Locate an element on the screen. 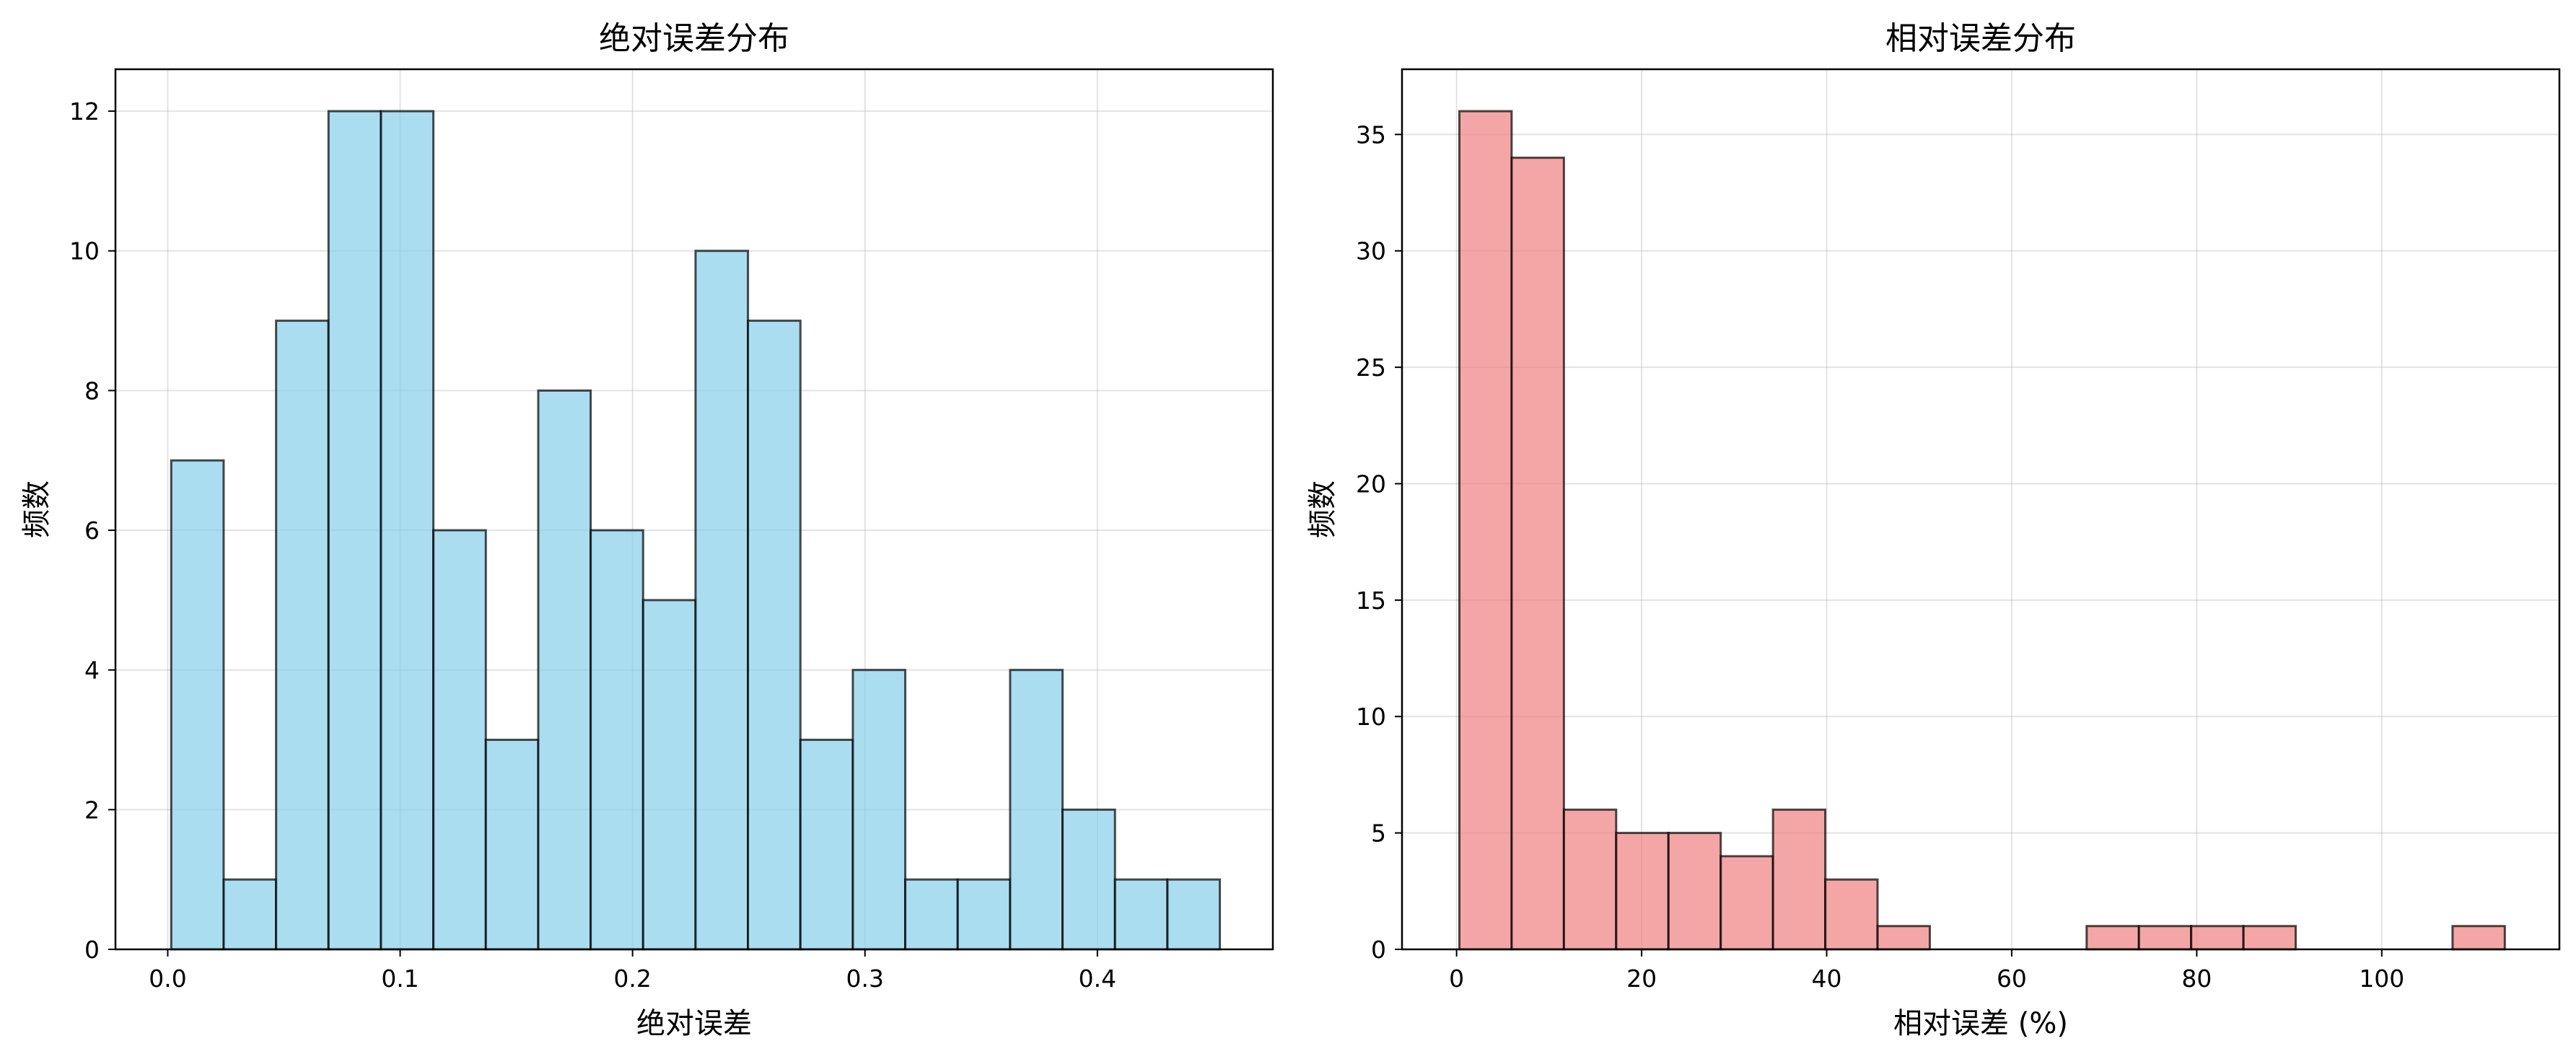  x-tick-label: 100 is located at coordinates (2381, 978).